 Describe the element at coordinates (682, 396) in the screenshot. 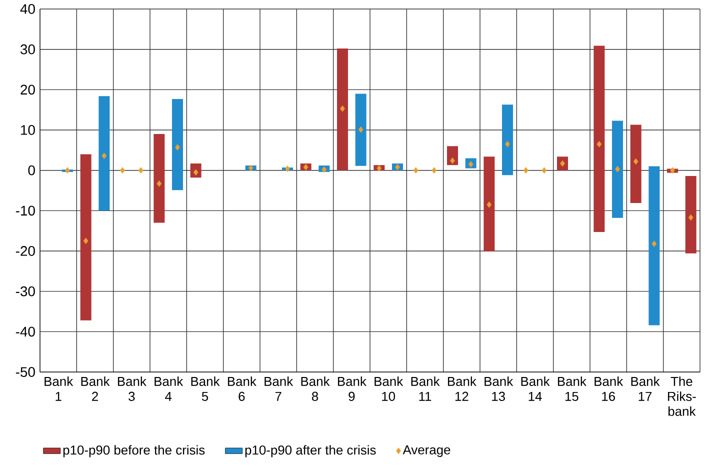

I see `x-tick-label: The Riks-bank` at that location.